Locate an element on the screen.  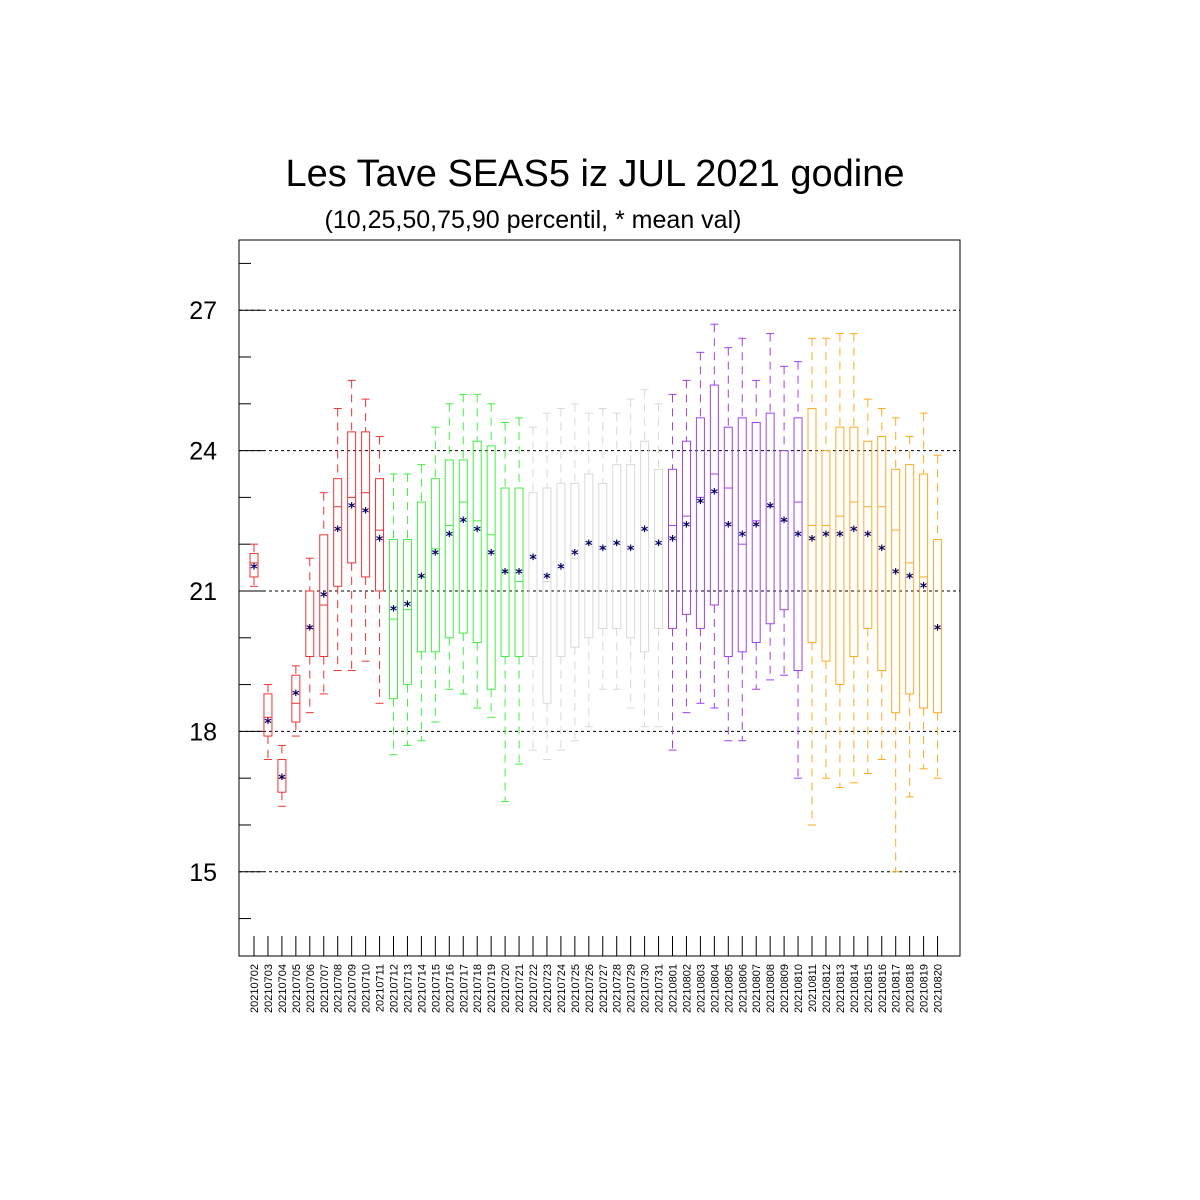
box-20210801: * is located at coordinates (672, 572).